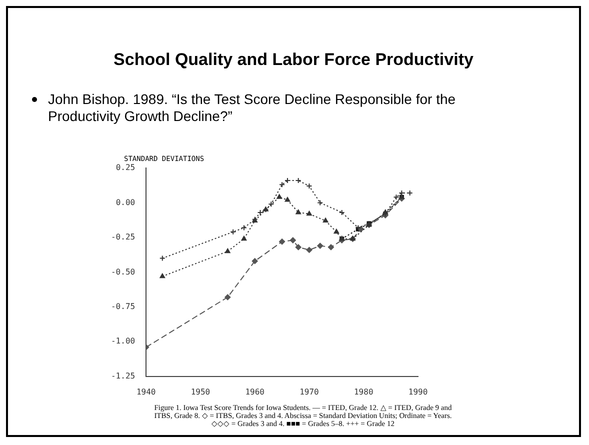 The image size is (589, 445). I want to click on x-tick-label: 1960, so click(255, 391).